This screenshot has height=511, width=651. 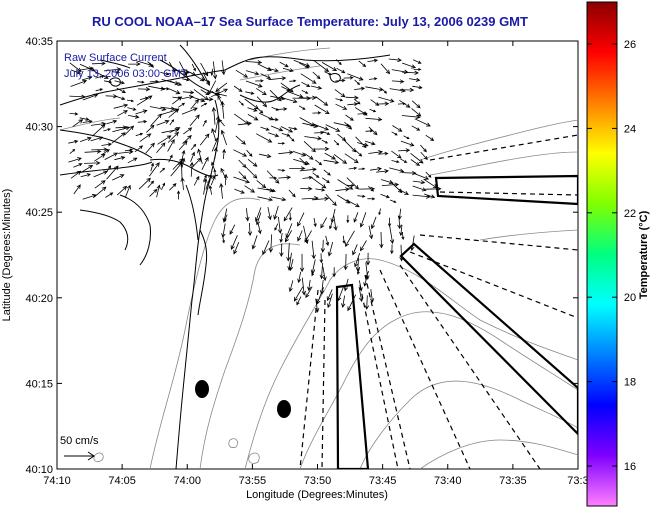 I want to click on x-axis-label: Longitude (Degrees:Minutes), so click(x=317, y=495).